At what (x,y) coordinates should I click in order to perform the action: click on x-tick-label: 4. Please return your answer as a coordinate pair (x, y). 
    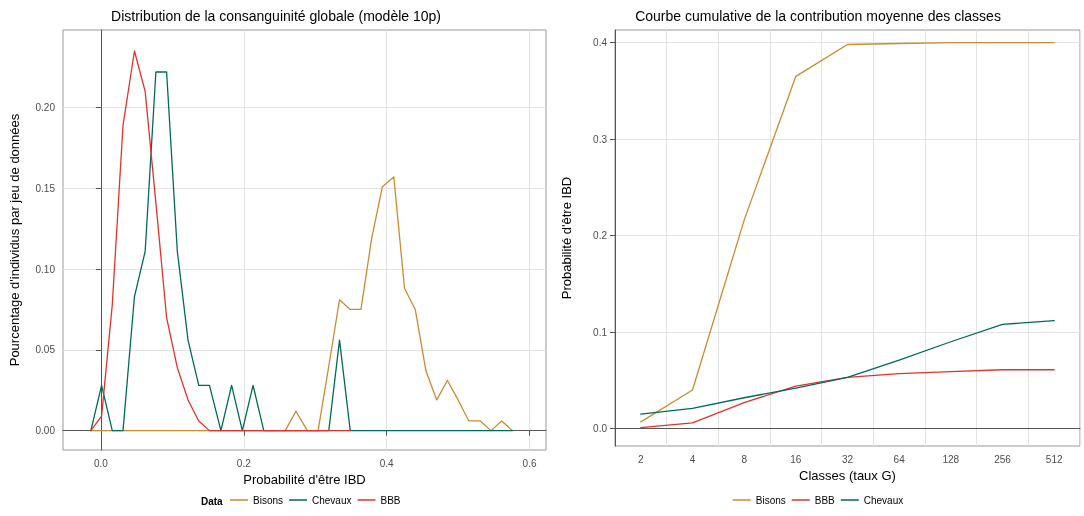
    Looking at the image, I should click on (692, 459).